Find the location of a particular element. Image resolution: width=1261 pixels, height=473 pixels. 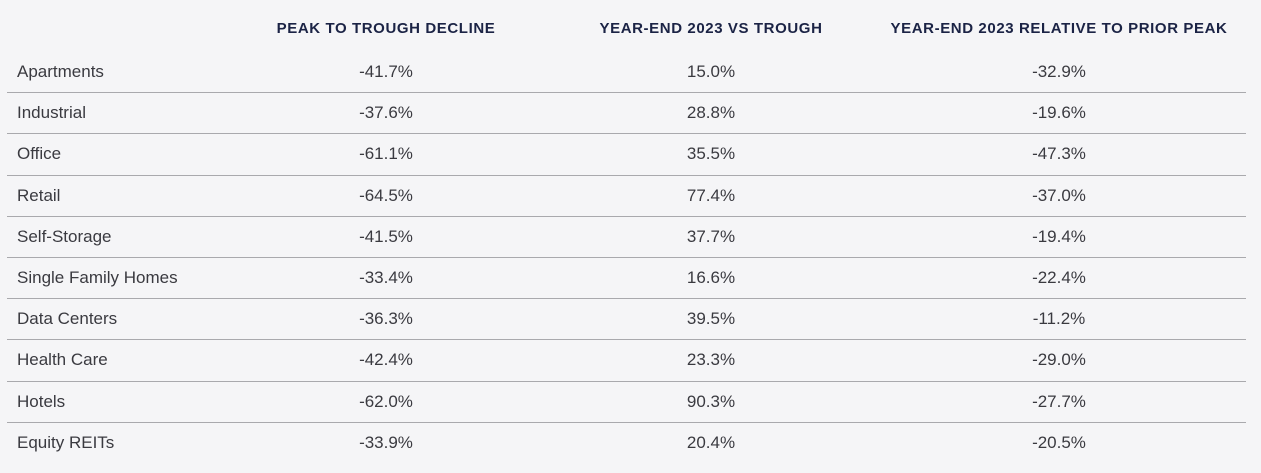

table-row: Office -61.1% 35.5% -47.3% is located at coordinates (626, 155).